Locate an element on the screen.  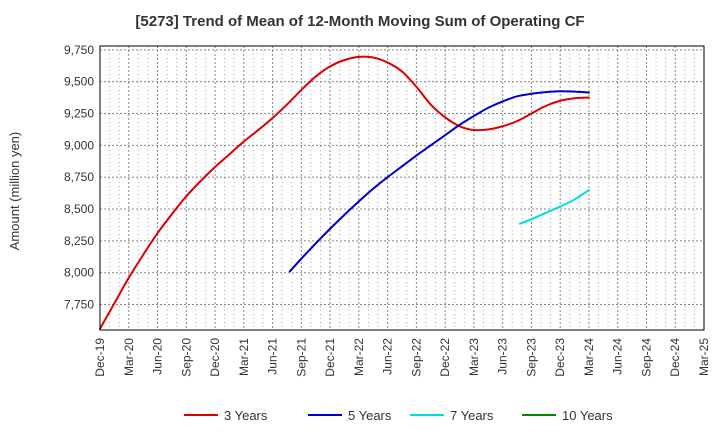
x-tick-label: Sep-24 is located at coordinates (646, 357).